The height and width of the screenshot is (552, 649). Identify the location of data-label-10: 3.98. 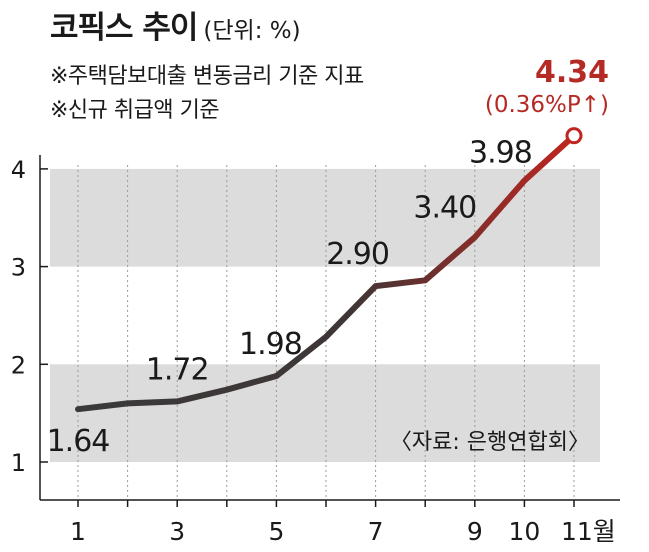
(500, 153).